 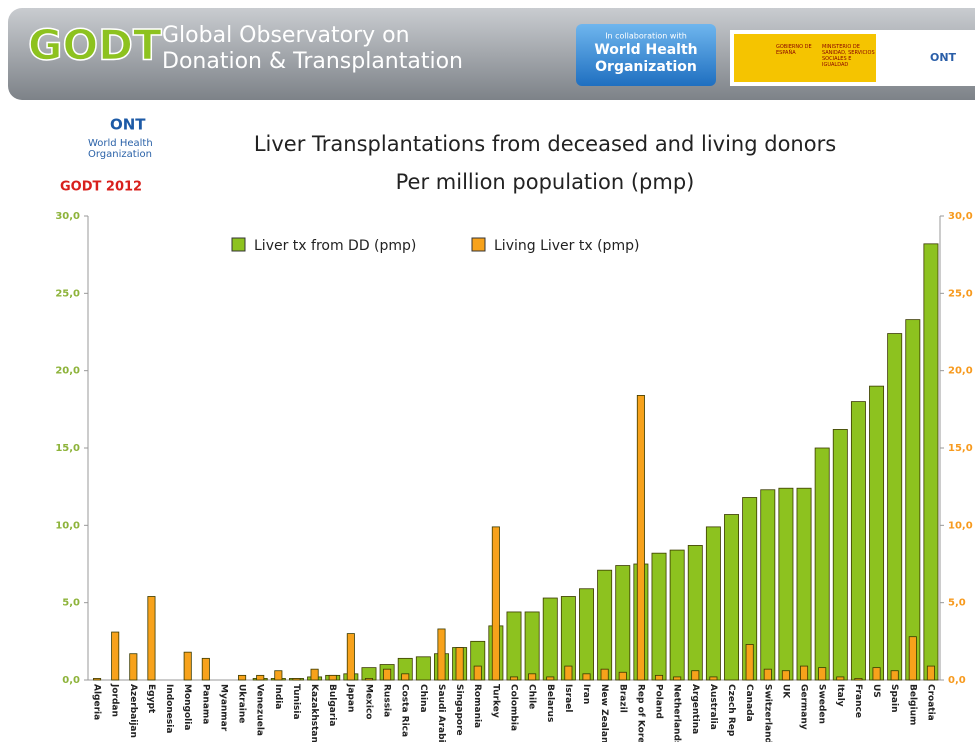 I want to click on y-tick-label: 20,0, so click(x=67, y=371).